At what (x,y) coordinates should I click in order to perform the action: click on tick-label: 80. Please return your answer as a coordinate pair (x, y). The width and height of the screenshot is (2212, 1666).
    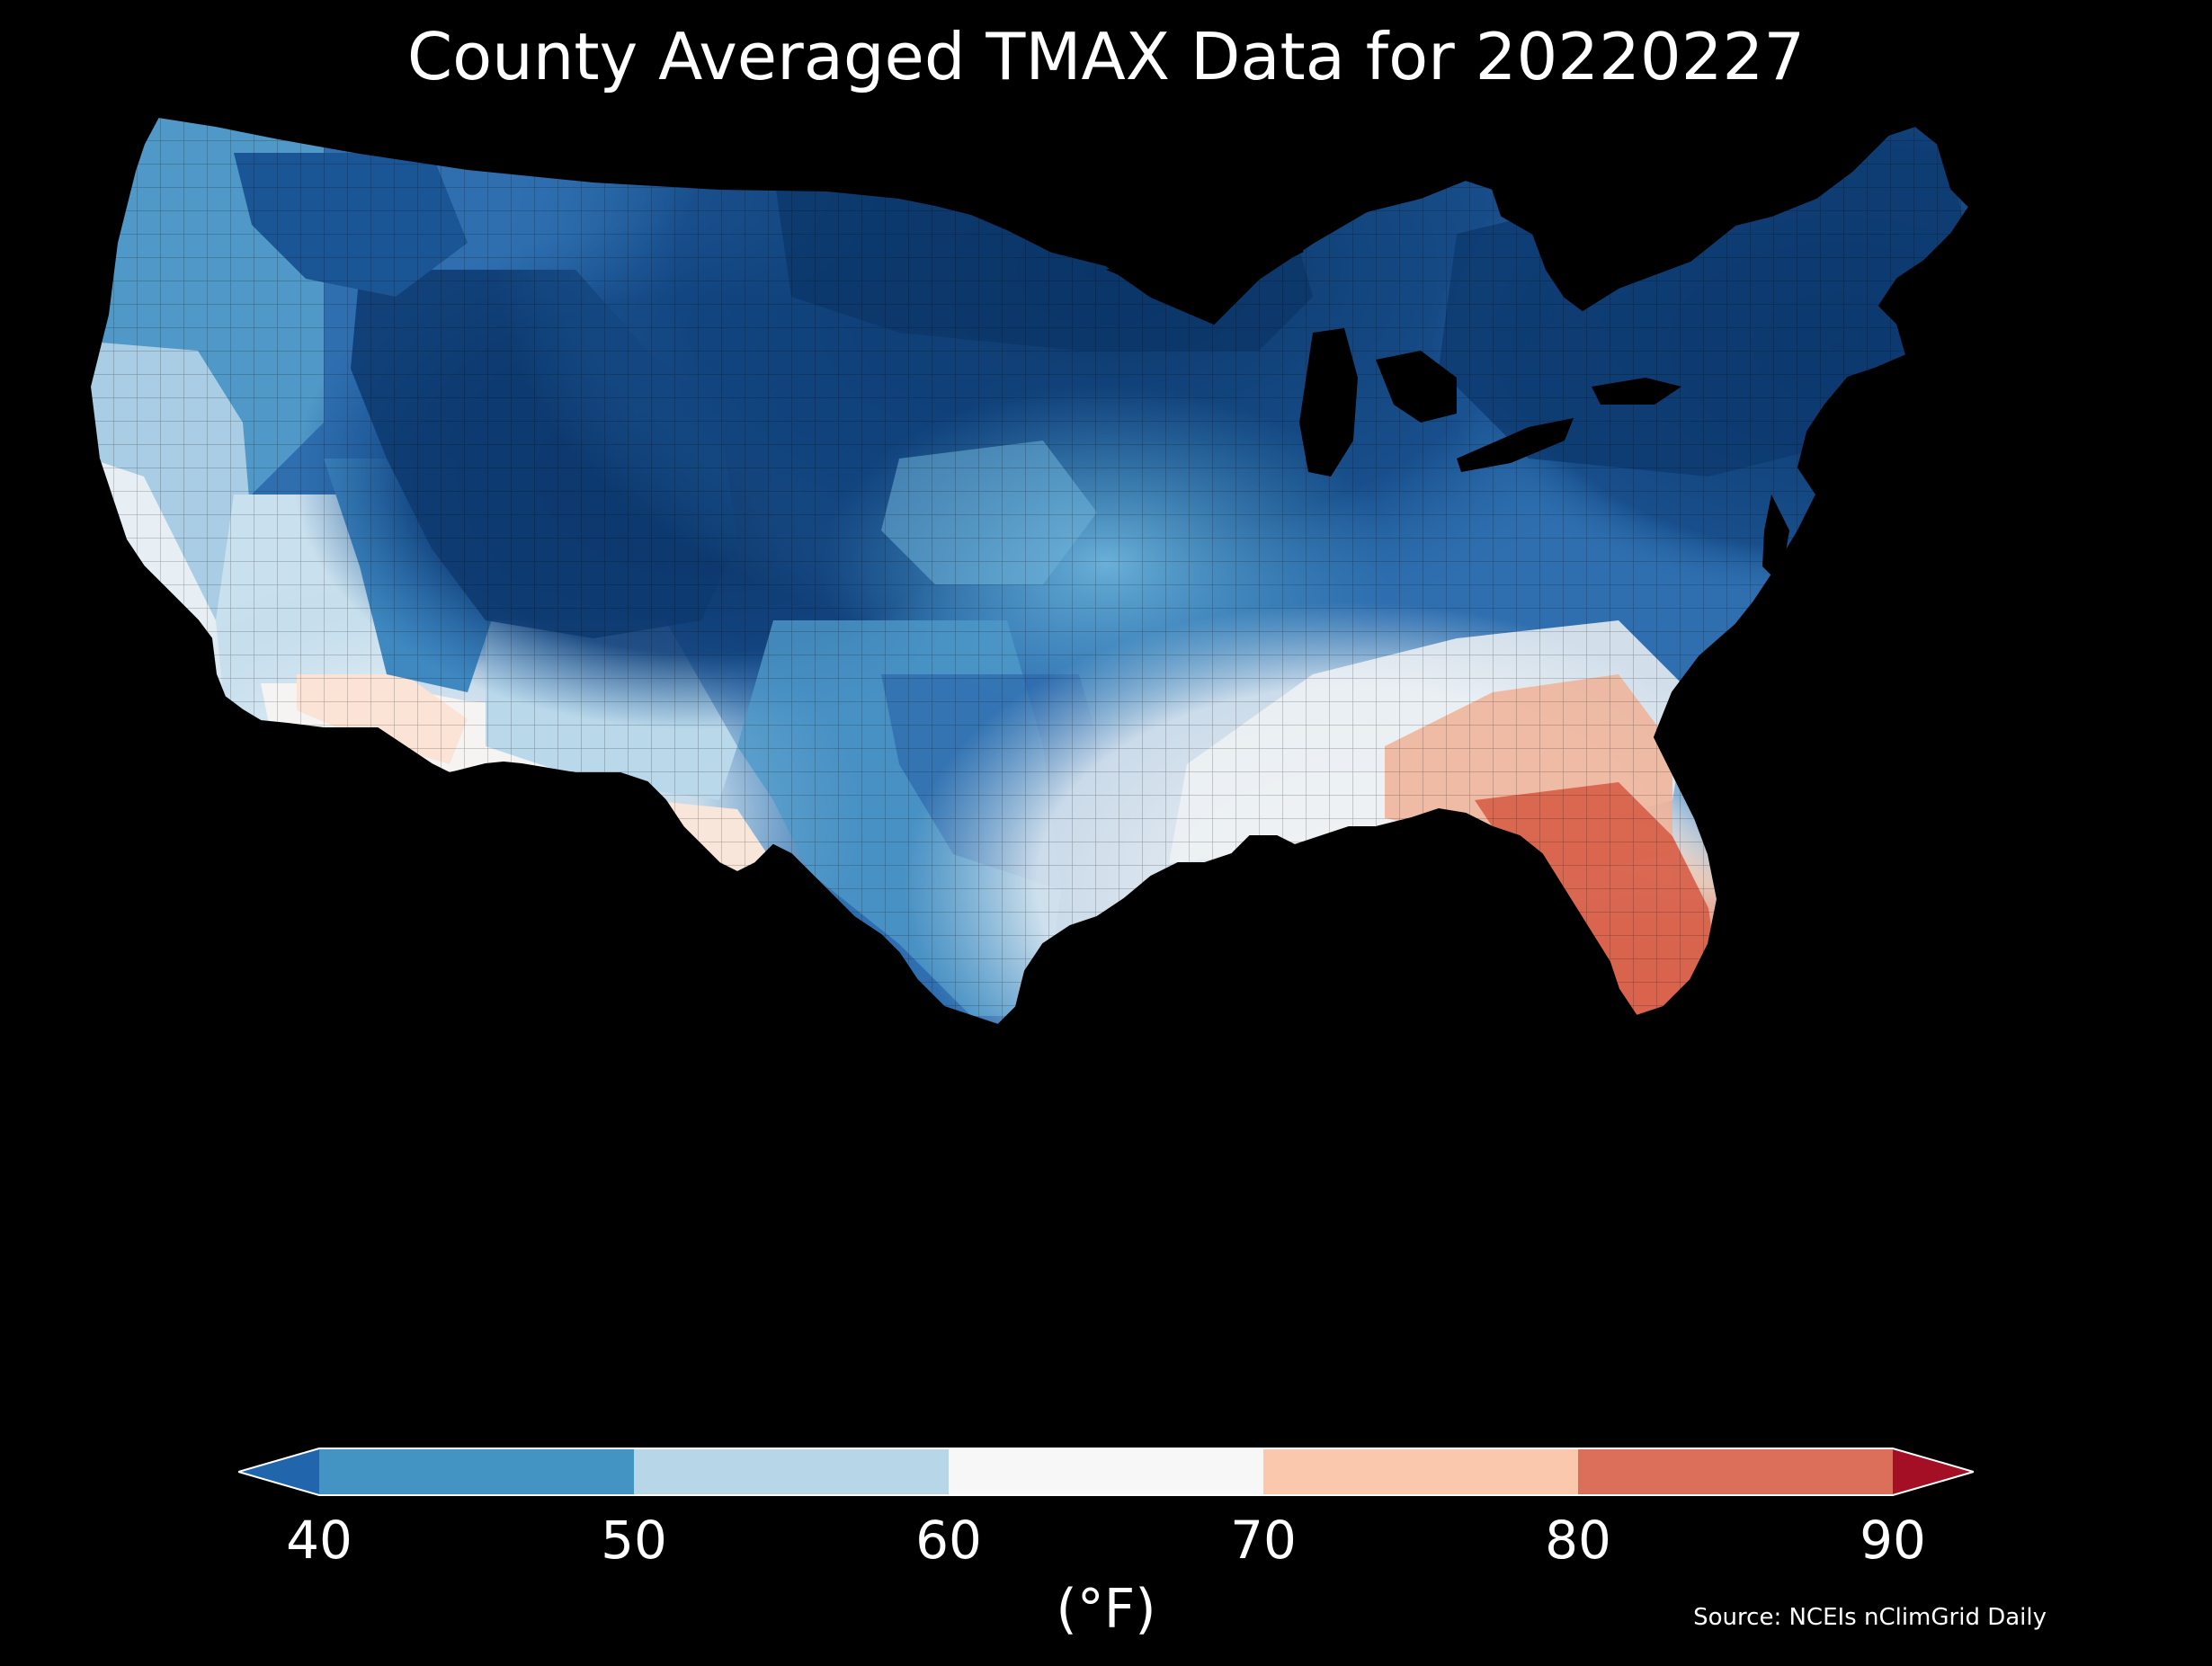
    Looking at the image, I should click on (1578, 1540).